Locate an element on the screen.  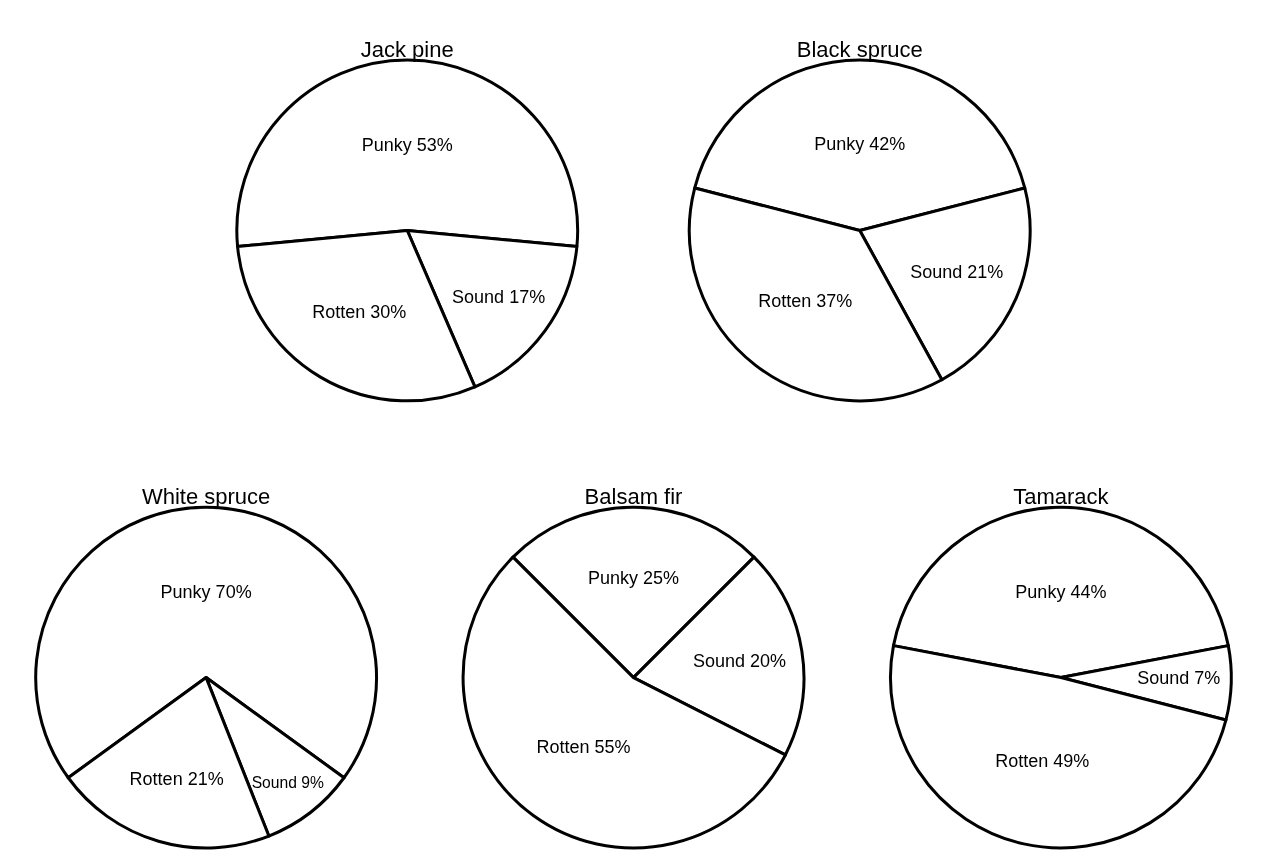
slice-label: Rotten 55% is located at coordinates (583, 746).